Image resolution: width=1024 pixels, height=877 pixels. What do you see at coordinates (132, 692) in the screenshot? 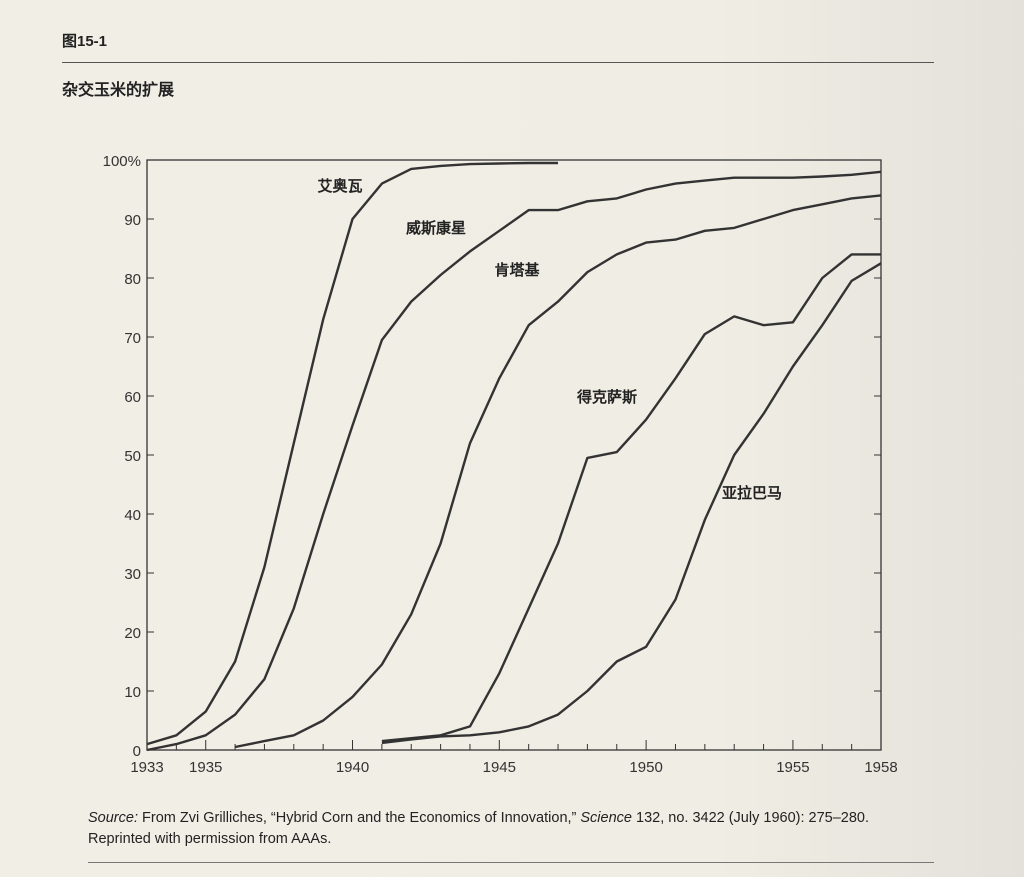
I see `y-tick-label: 10` at bounding box center [132, 692].